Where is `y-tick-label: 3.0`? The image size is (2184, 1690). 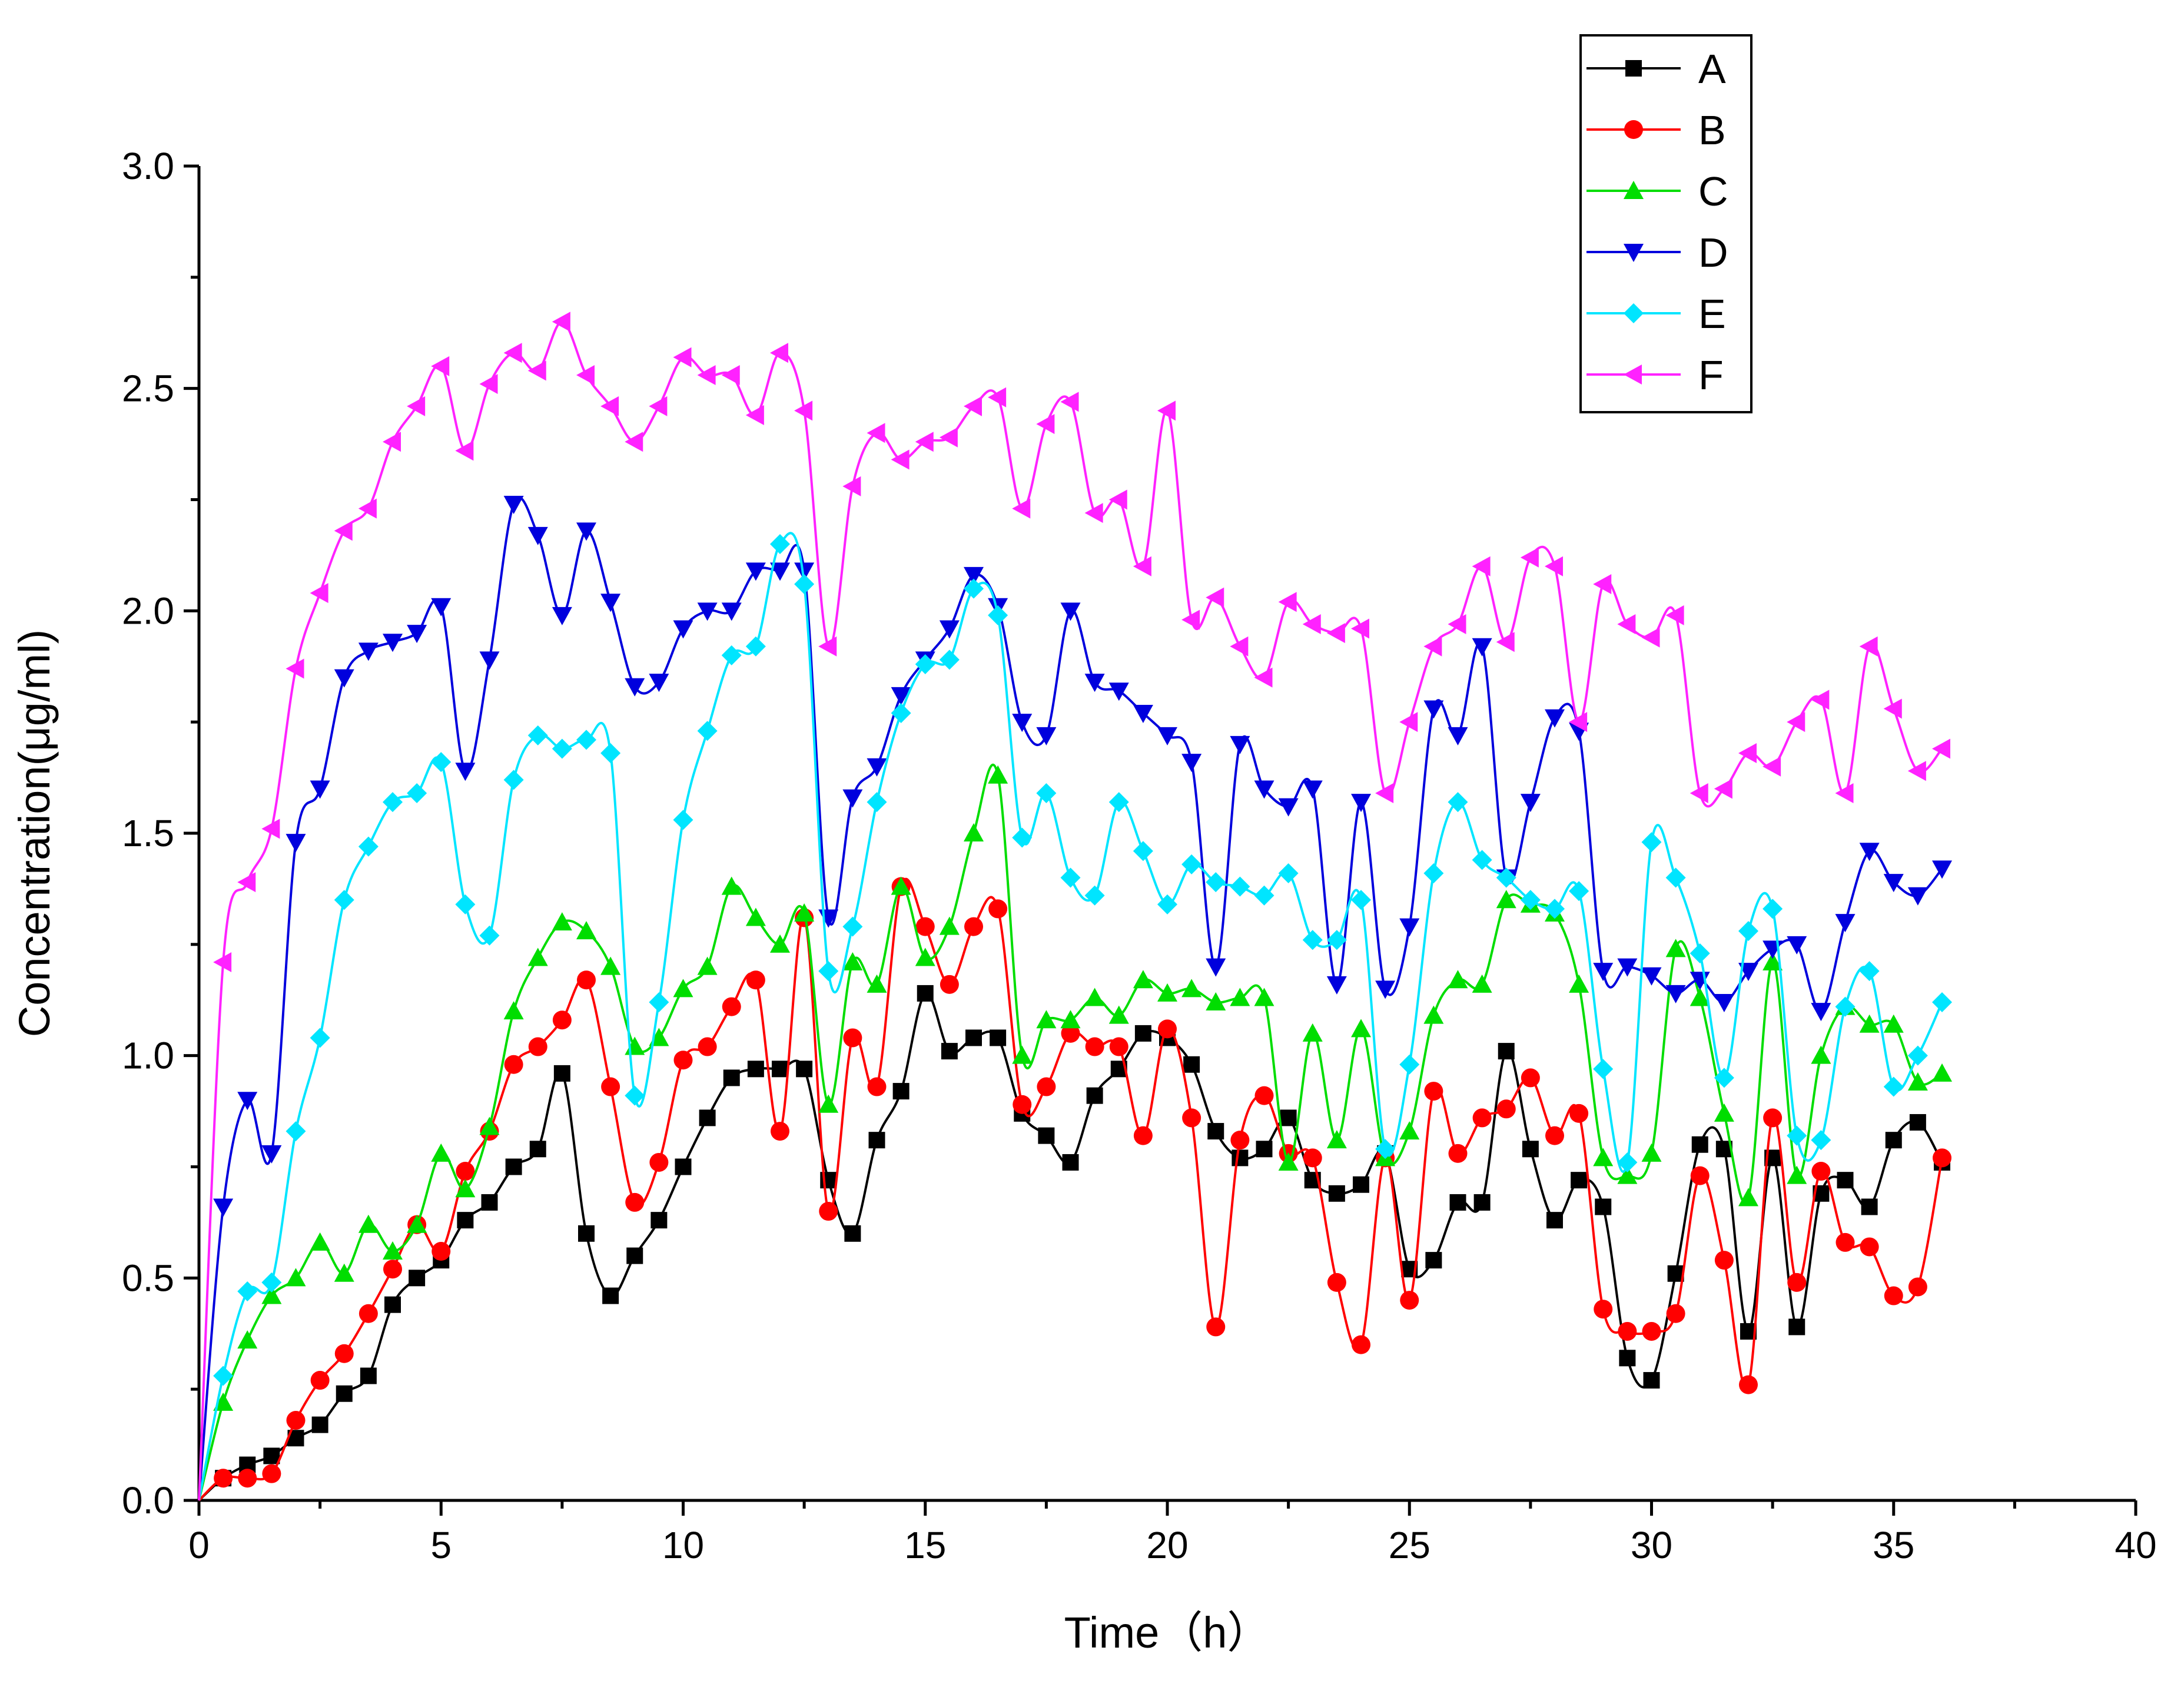
y-tick-label: 3.0 is located at coordinates (148, 166).